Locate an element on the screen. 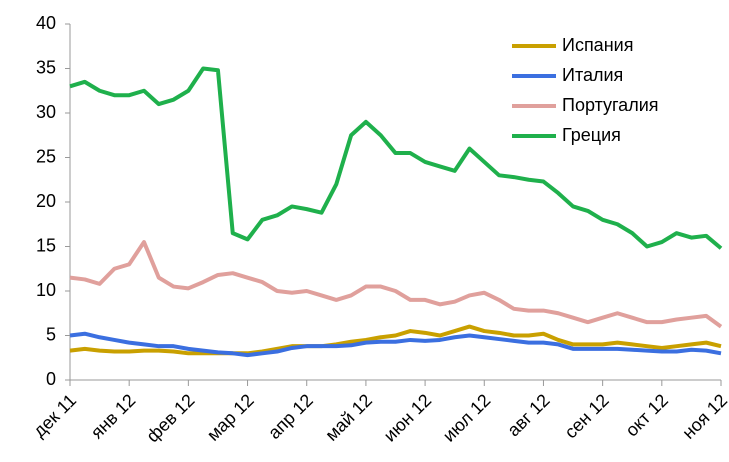 The width and height of the screenshot is (729, 462). legend-label: Испания is located at coordinates (597, 45).